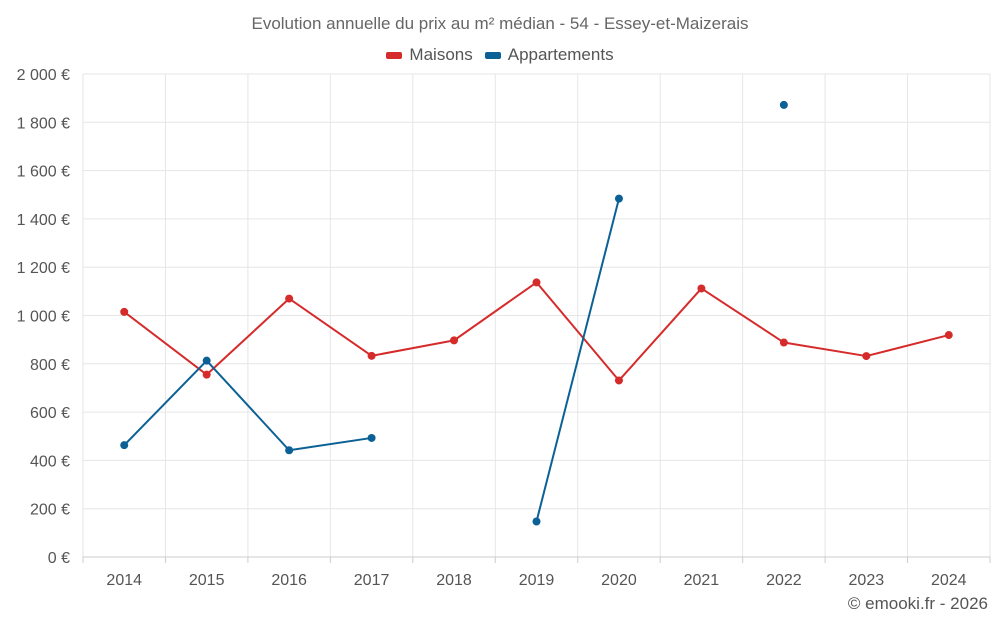  Describe the element at coordinates (50, 510) in the screenshot. I see `y-tick-label: 200 €` at that location.